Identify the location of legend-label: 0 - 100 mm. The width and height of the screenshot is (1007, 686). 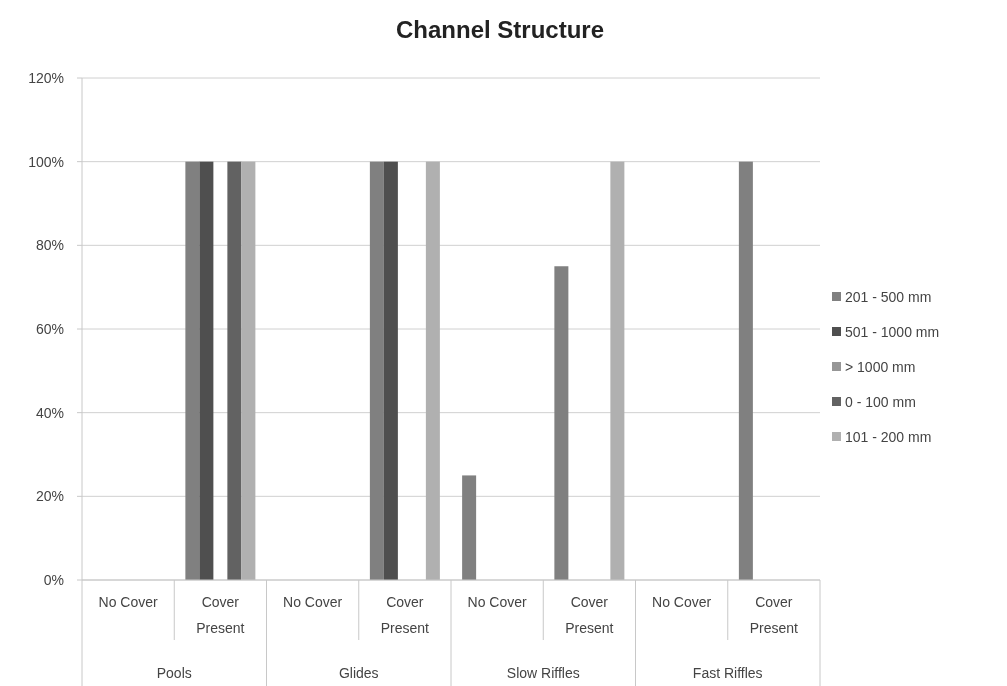
(880, 401).